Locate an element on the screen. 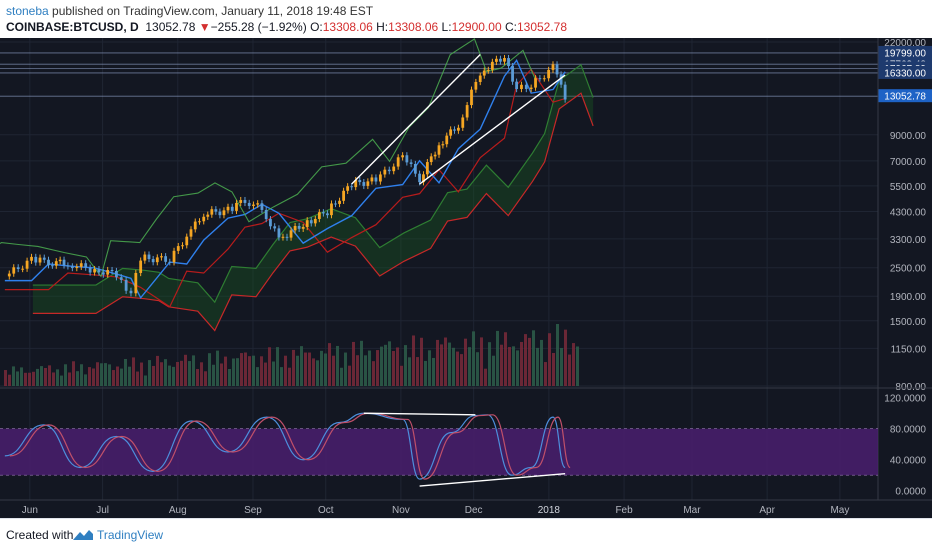 This screenshot has height=551, width=932. footer: Created with TradingView is located at coordinates (466, 534).